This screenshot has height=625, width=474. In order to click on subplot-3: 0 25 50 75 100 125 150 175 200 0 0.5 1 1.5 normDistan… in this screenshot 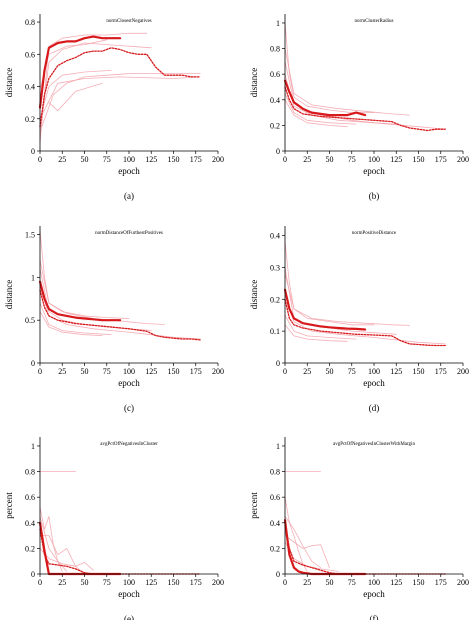, I will do `click(114, 319)`.